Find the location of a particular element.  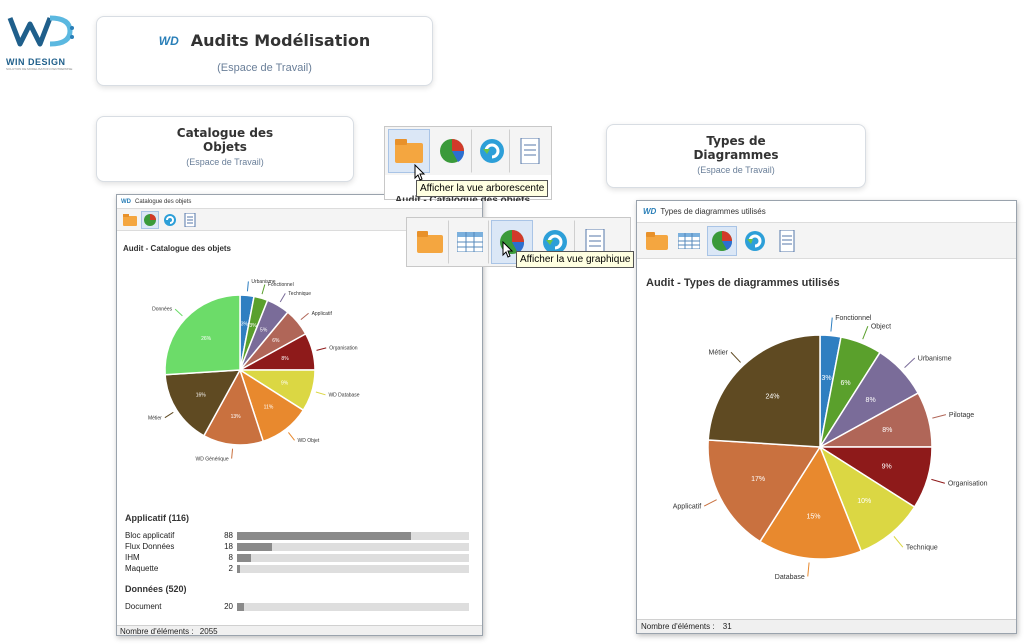

logo-tagline: SOLUTION DE MODELISATION D'ENTREPRISE is located at coordinates (39, 69).